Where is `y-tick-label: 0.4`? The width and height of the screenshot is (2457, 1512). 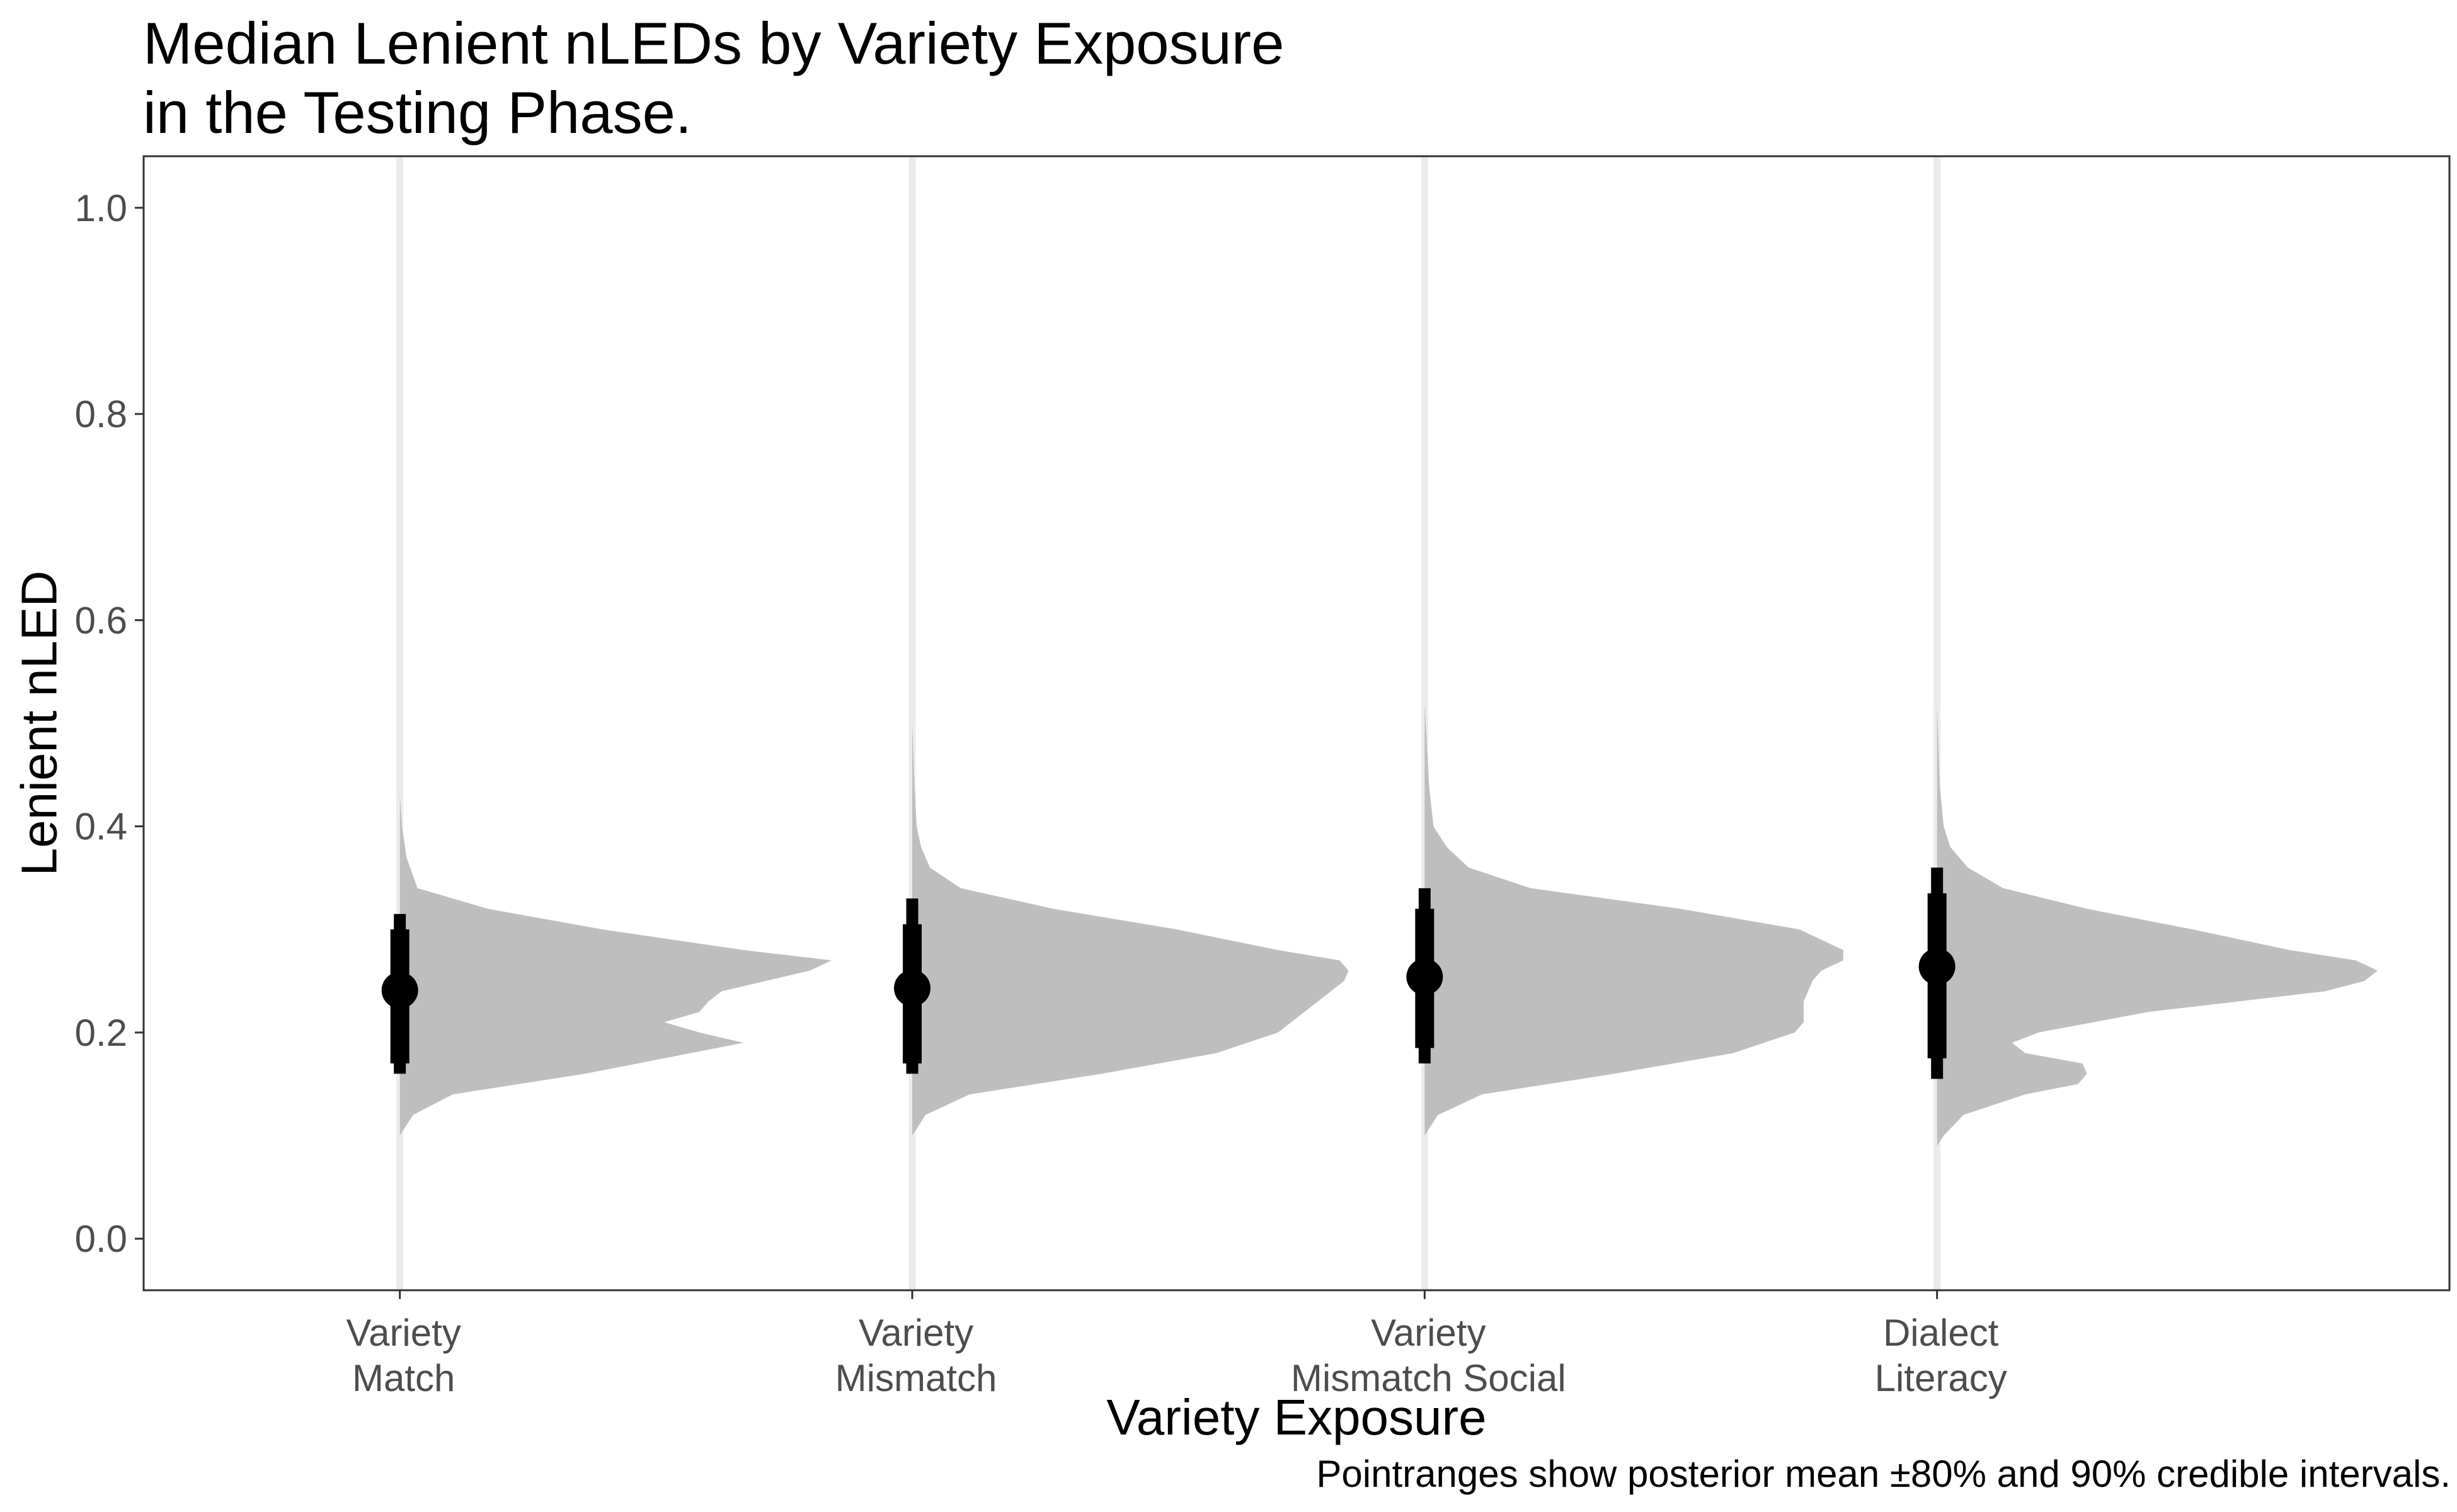 y-tick-label: 0.4 is located at coordinates (101, 827).